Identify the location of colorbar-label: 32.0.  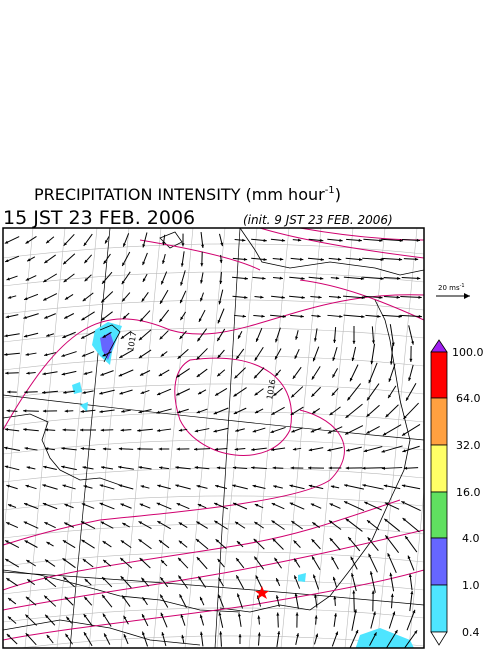
(468, 445).